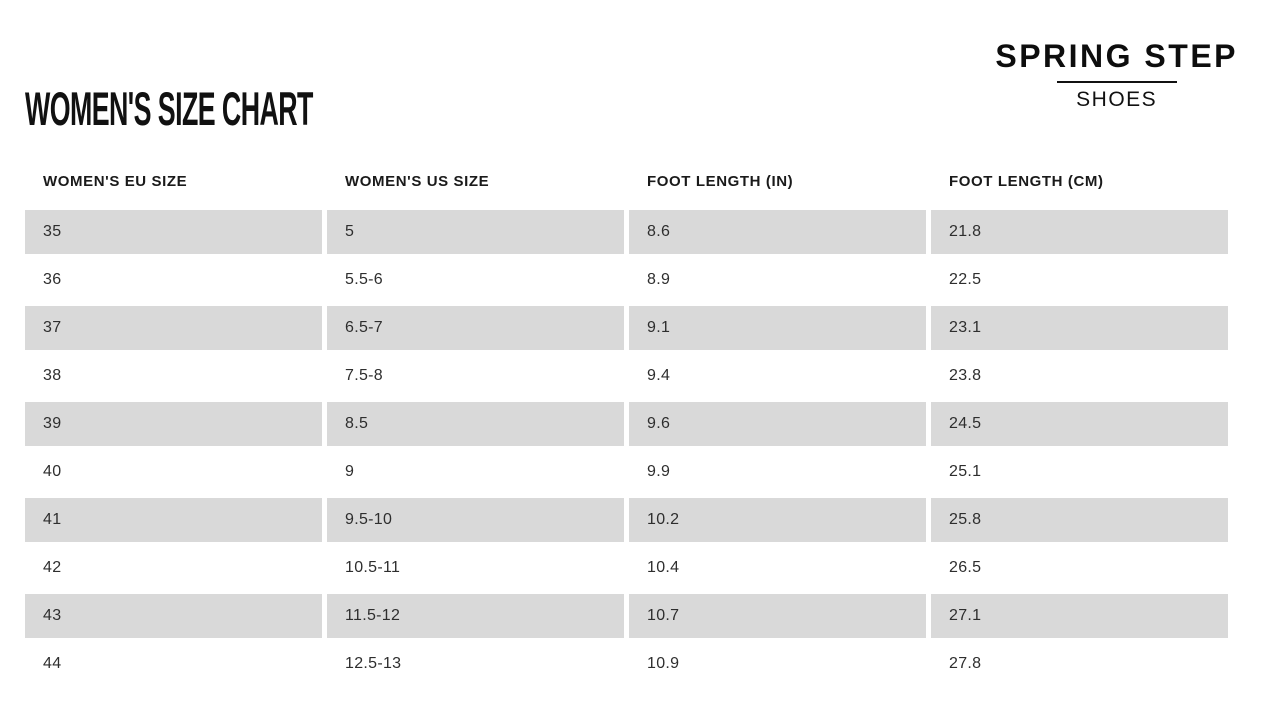  What do you see at coordinates (777, 664) in the screenshot?
I see `table-cell: 10.9` at bounding box center [777, 664].